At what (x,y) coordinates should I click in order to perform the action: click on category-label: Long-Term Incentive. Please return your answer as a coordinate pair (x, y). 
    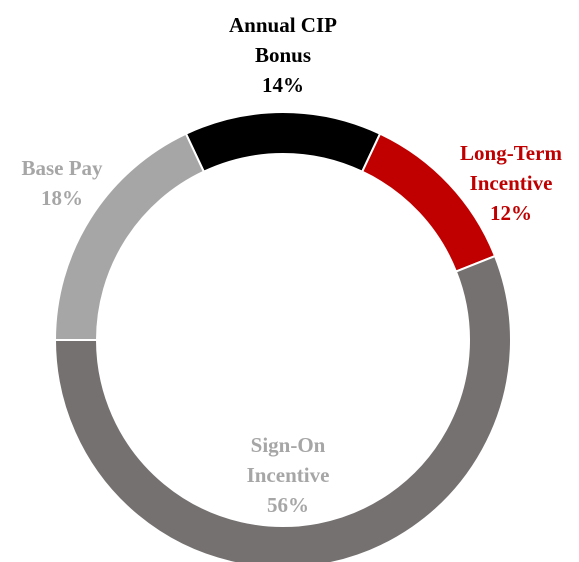
    Looking at the image, I should click on (511, 168).